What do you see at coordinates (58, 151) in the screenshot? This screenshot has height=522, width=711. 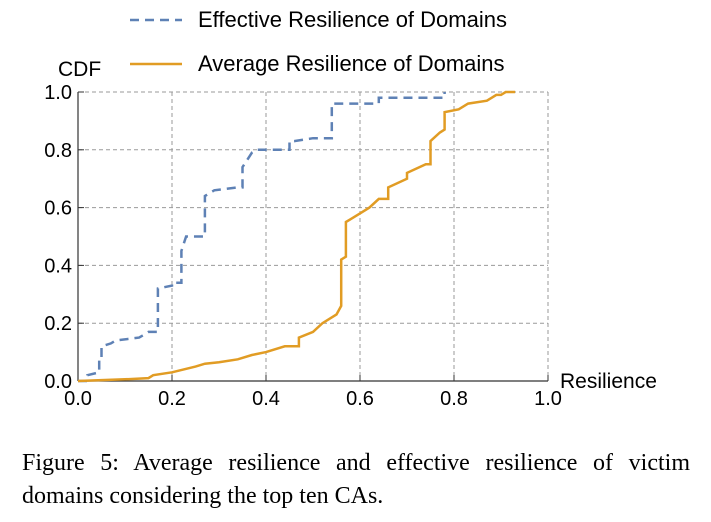 I see `y-tick-label: 0.8` at bounding box center [58, 151].